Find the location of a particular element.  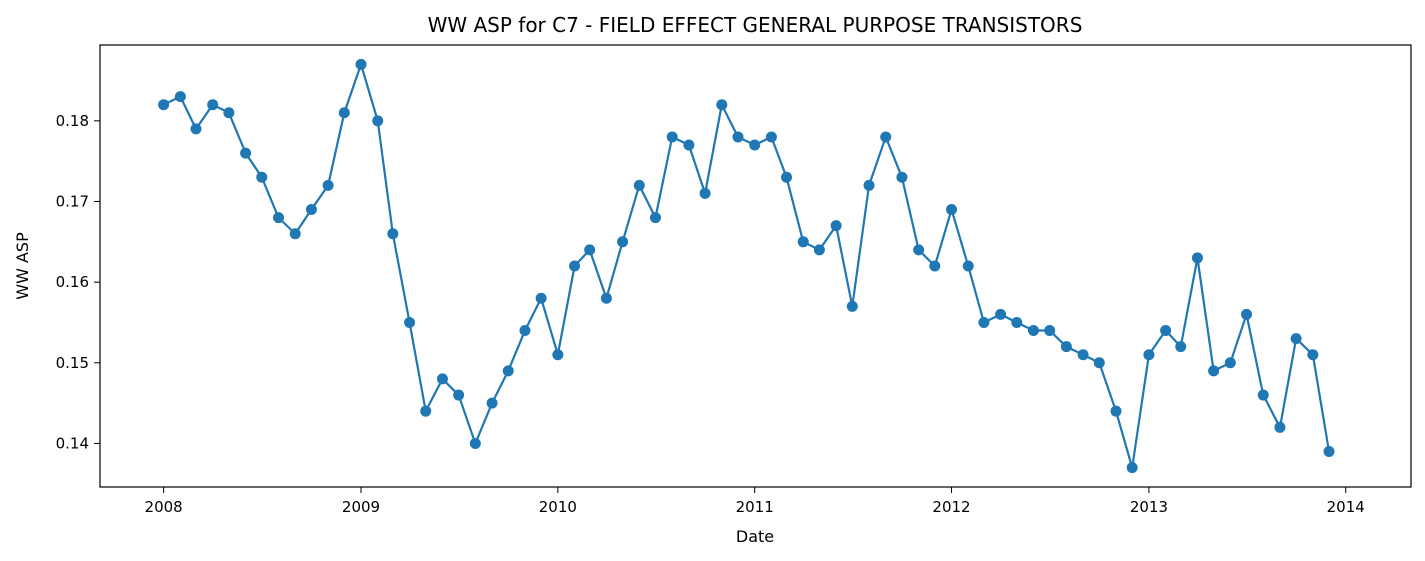

x-tick-label: 2012 is located at coordinates (951, 507).